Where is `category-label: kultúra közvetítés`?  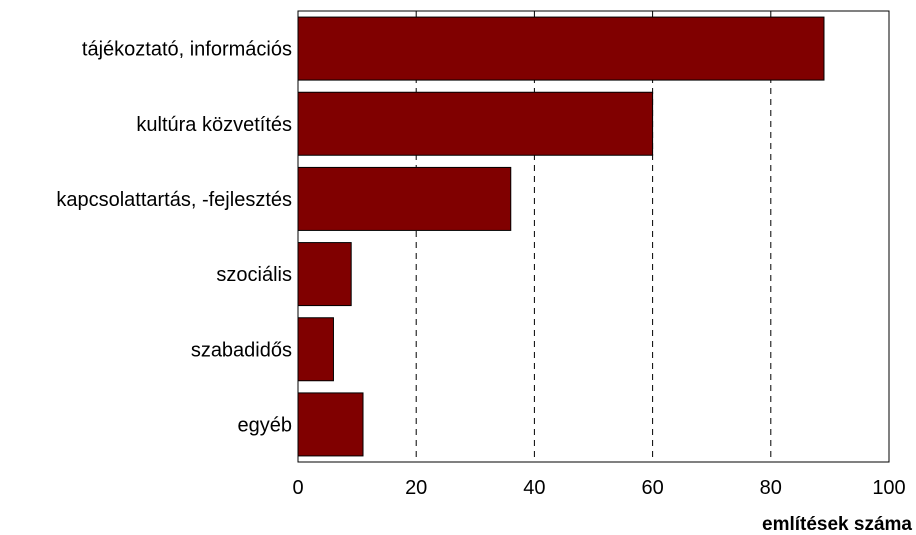 category-label: kultúra közvetítés is located at coordinates (214, 125).